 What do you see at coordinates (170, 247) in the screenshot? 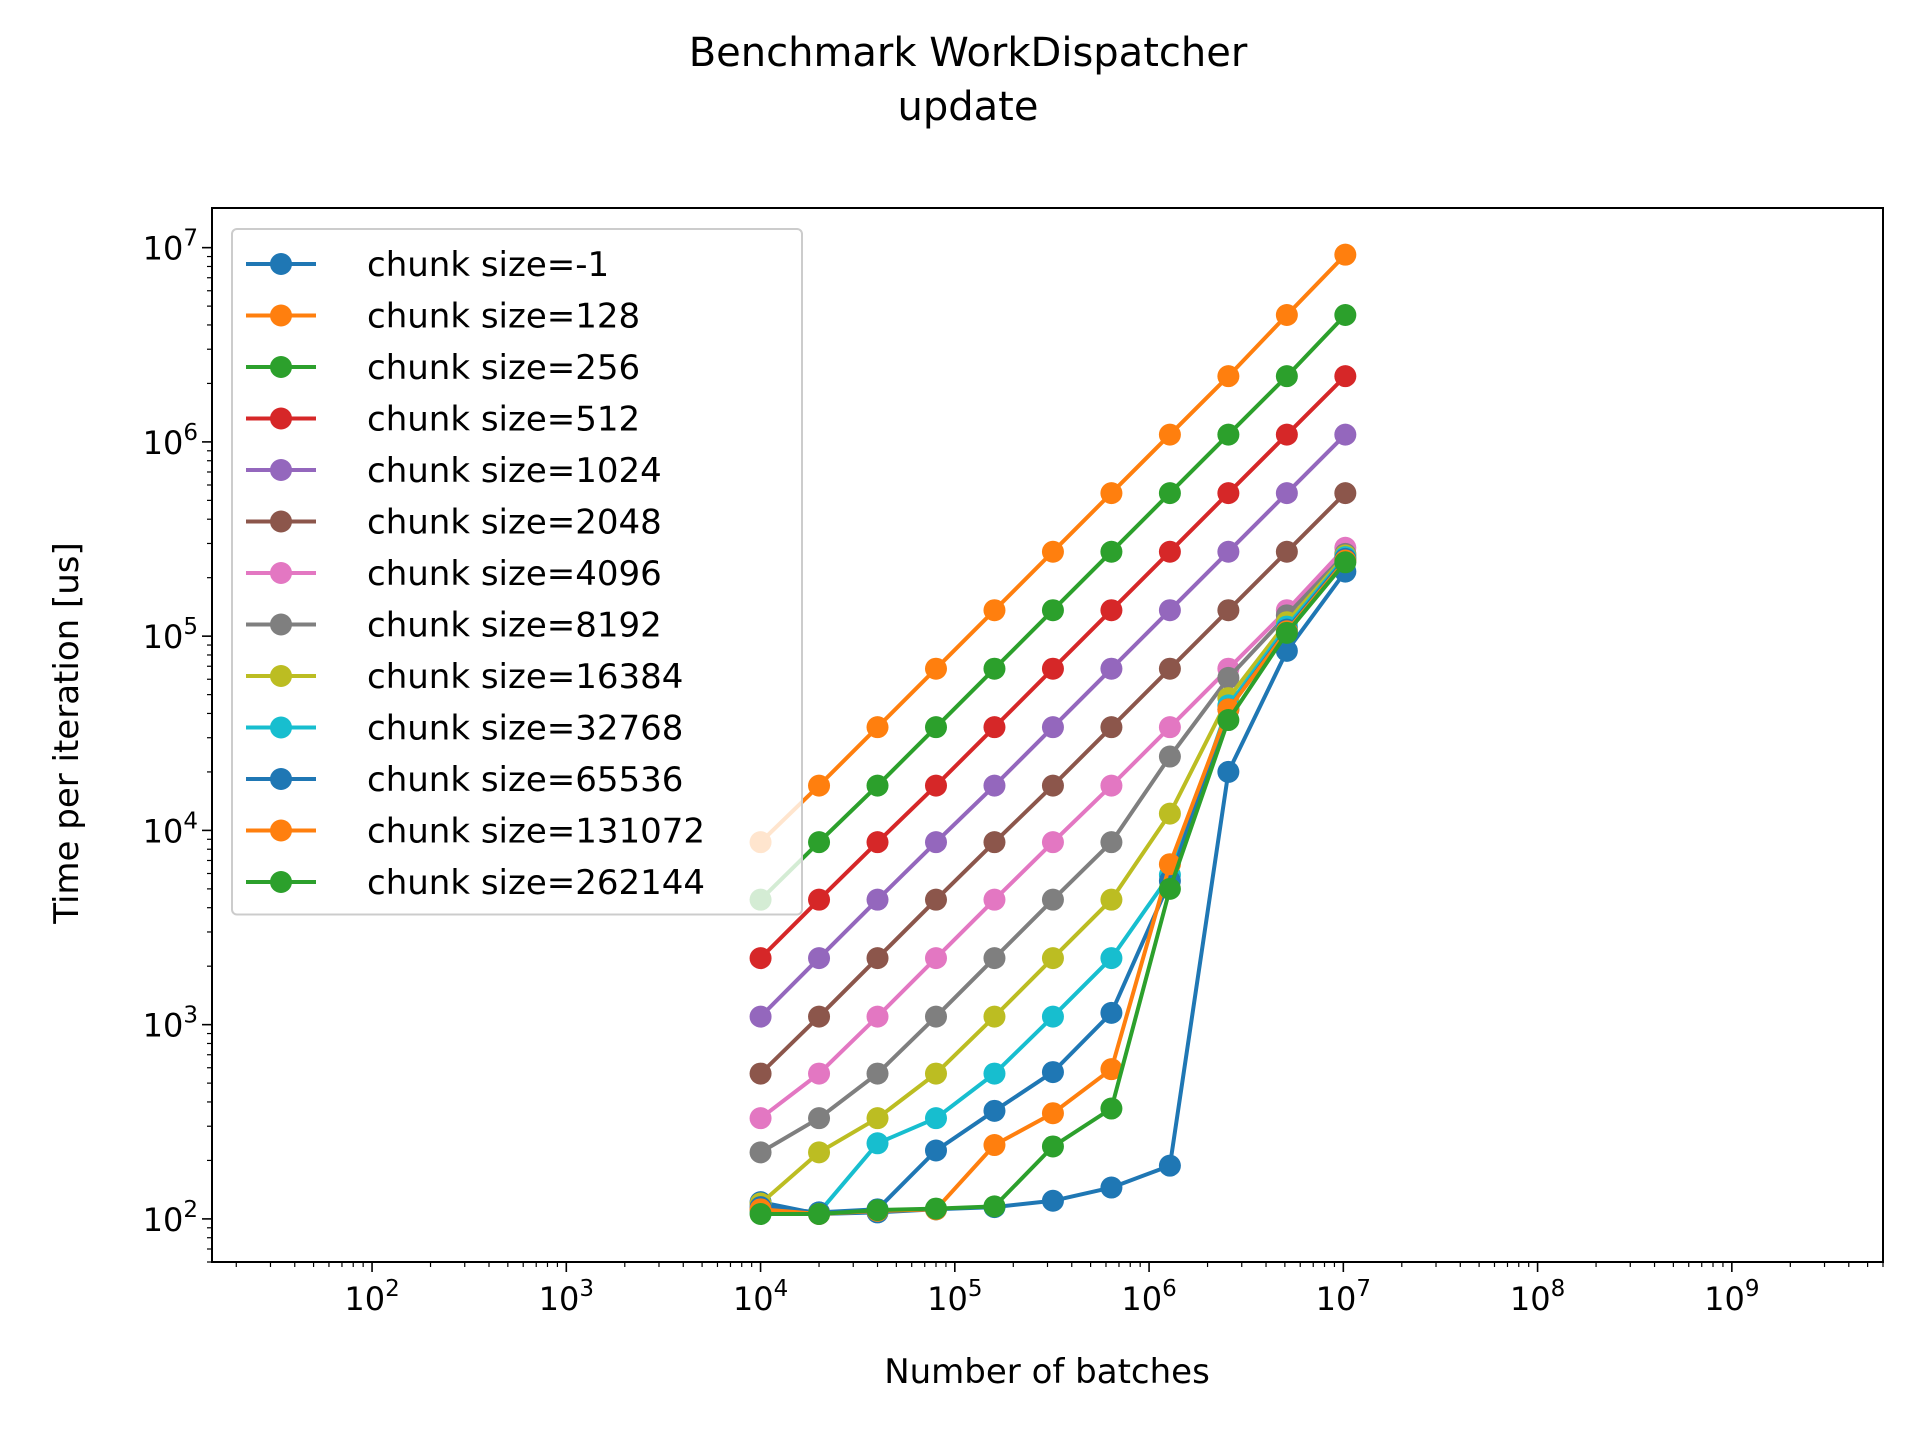
I see `y-tick-label: 10⁷` at bounding box center [170, 247].